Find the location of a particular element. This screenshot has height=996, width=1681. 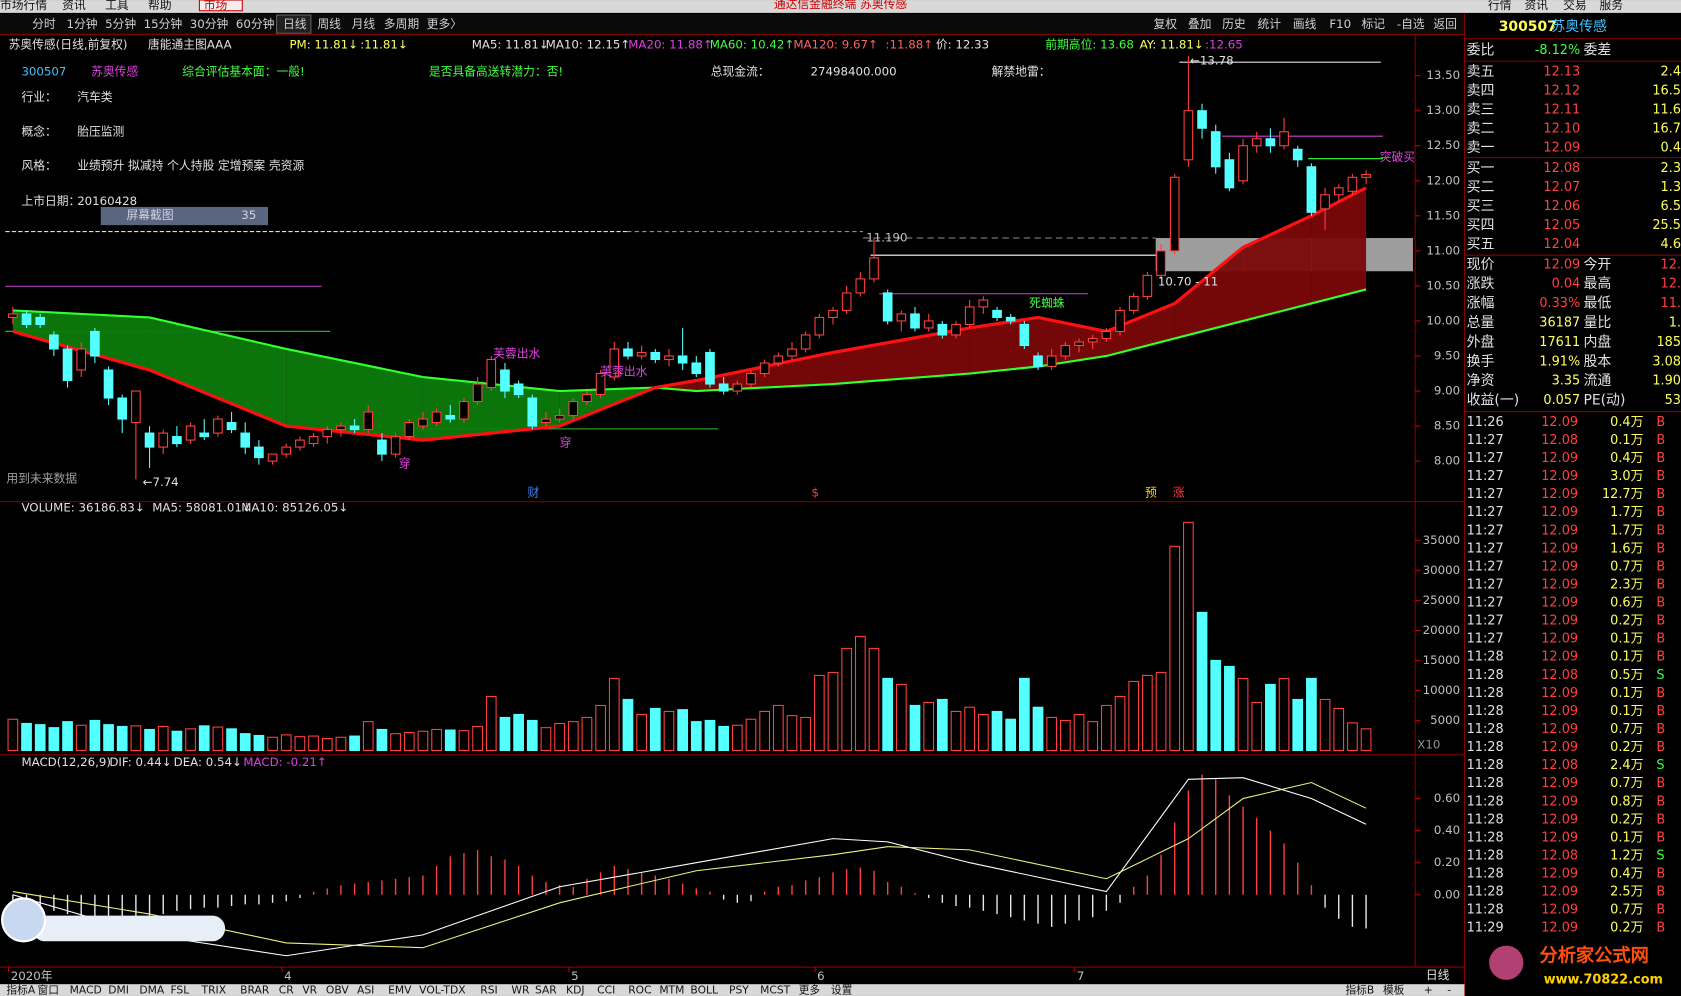

indicator-tab: FSL is located at coordinates (179, 990).